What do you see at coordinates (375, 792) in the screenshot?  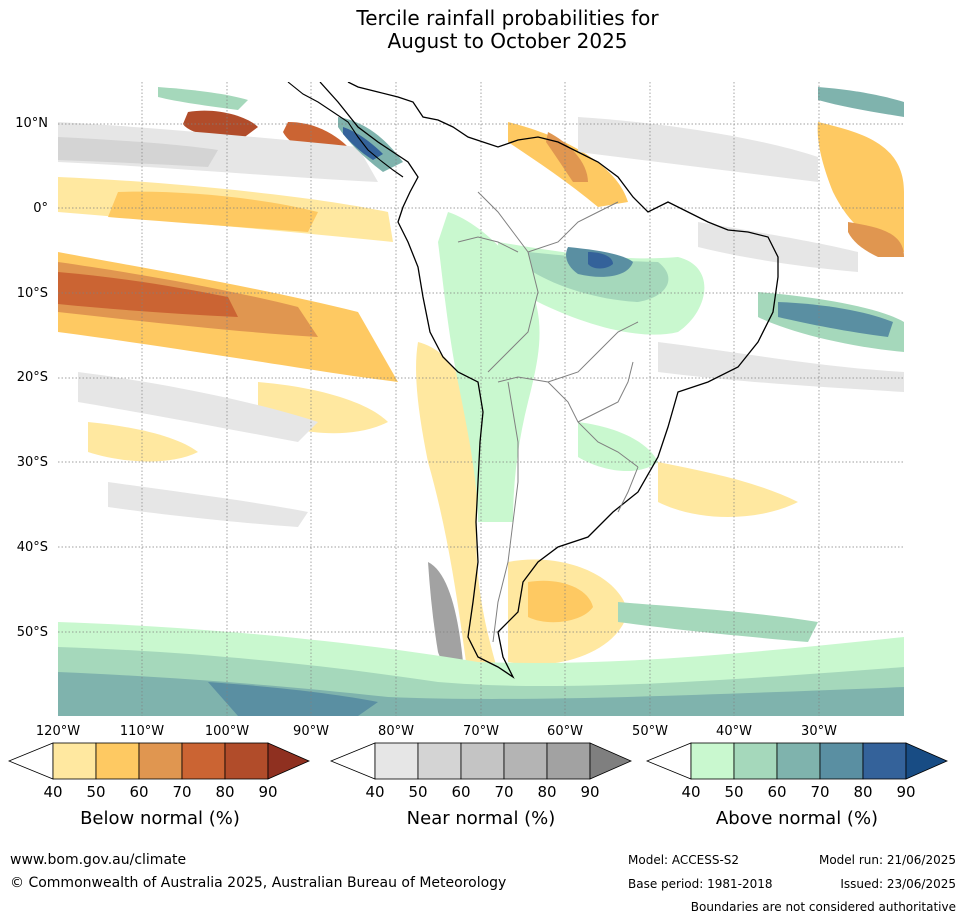 I see `cbar-near-tick-40: 40` at bounding box center [375, 792].